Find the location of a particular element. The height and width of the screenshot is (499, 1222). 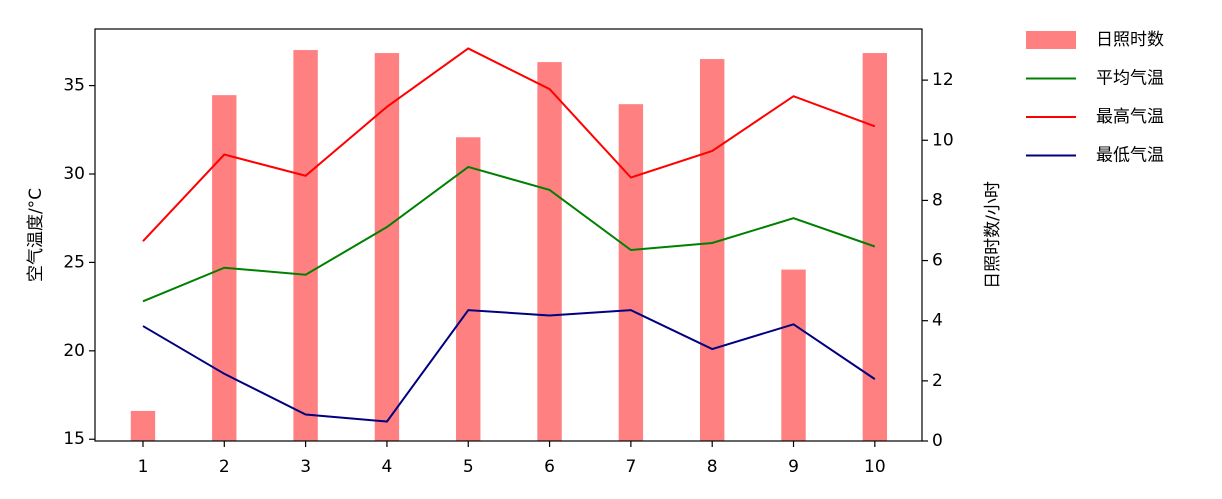

x-tick-label: 2 is located at coordinates (224, 467).